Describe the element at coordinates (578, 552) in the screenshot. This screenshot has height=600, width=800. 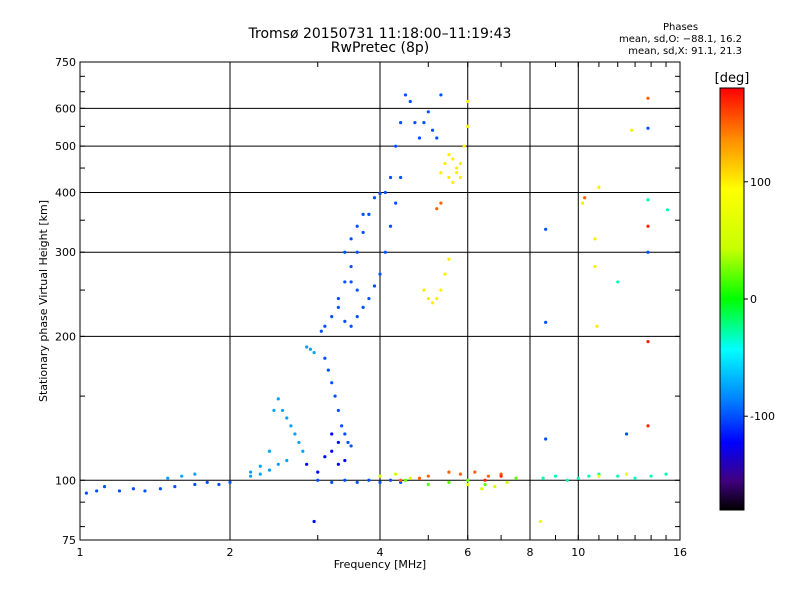
I see `x-tick-label: 10` at that location.